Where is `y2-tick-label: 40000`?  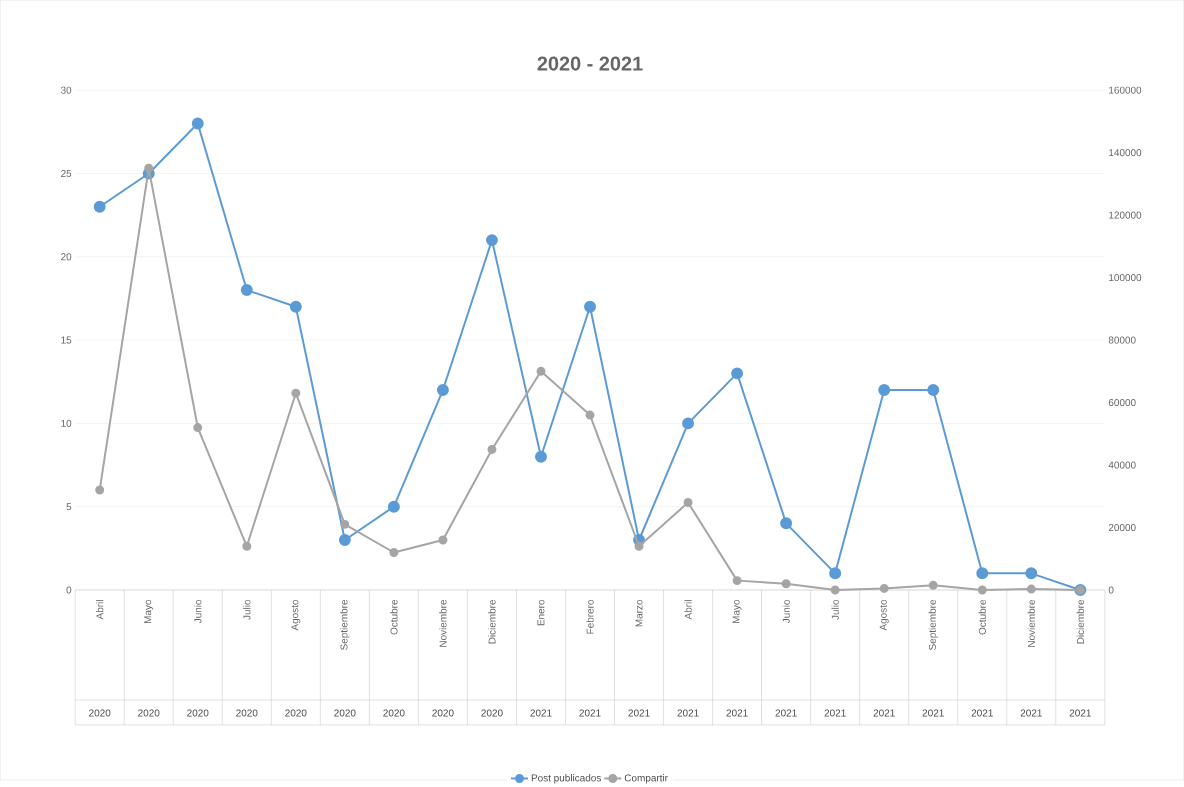 y2-tick-label: 40000 is located at coordinates (1122, 465).